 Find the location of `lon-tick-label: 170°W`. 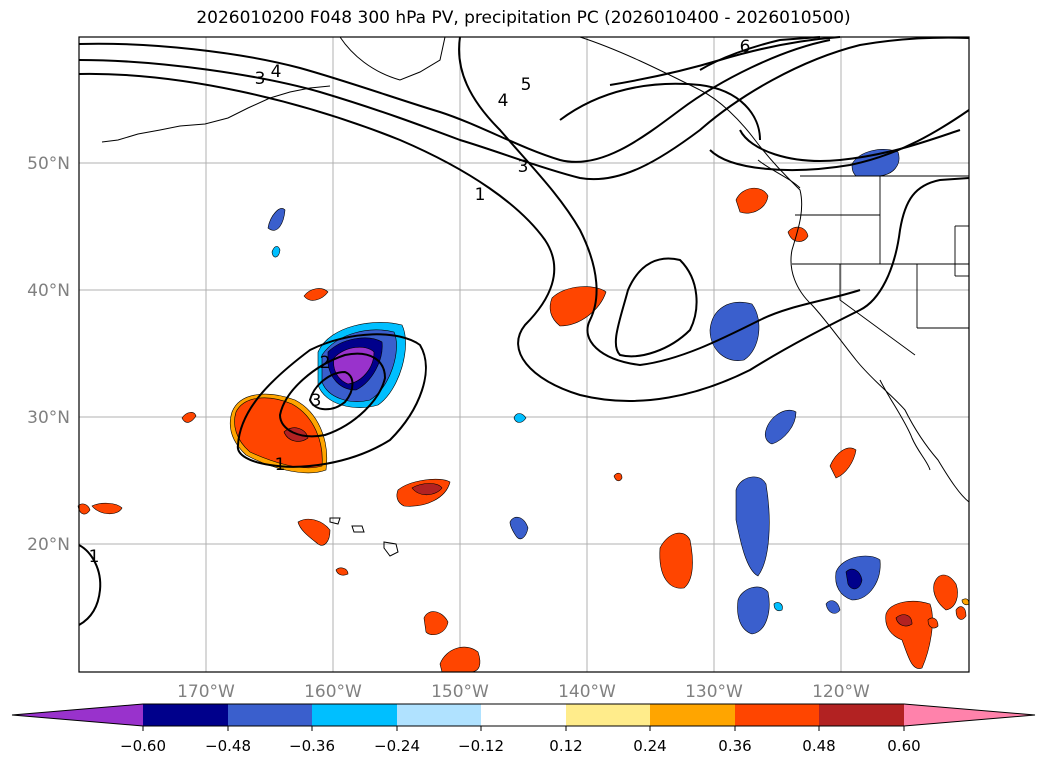

lon-tick-label: 170°W is located at coordinates (206, 692).